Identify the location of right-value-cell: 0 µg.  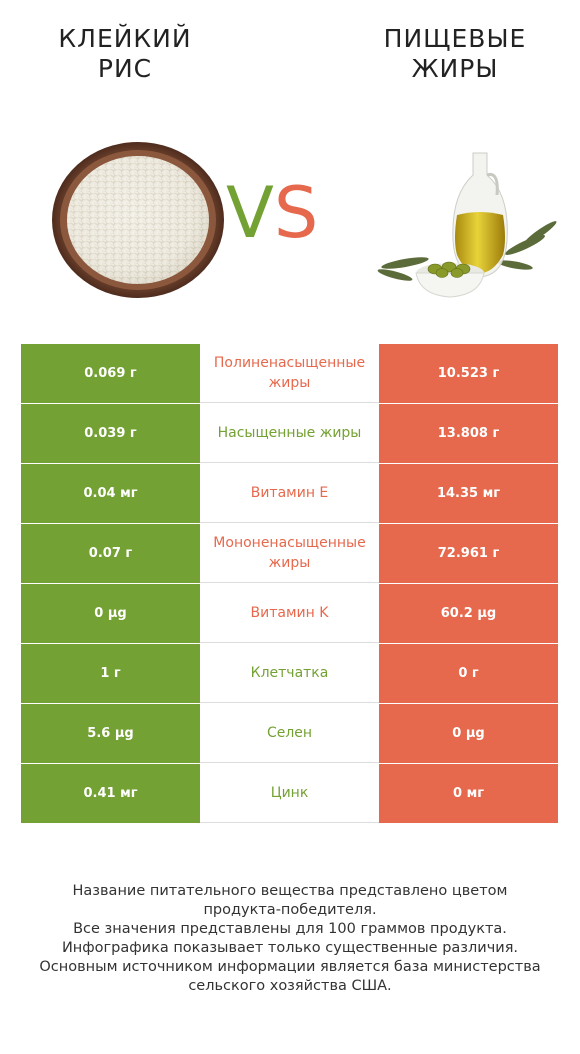
(468, 733).